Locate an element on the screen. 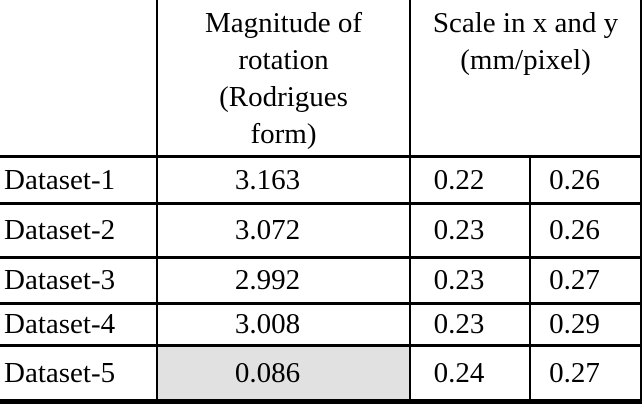 The image size is (644, 415). row-label: Dataset-2 is located at coordinates (78, 230).